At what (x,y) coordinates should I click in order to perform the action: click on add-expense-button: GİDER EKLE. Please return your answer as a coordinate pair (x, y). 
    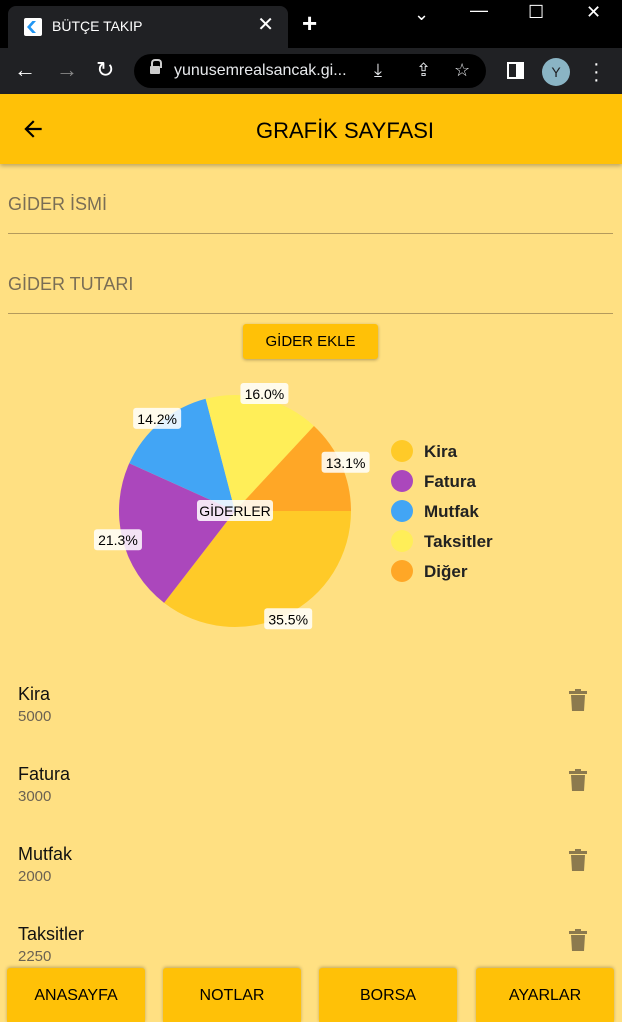
    Looking at the image, I should click on (310, 341).